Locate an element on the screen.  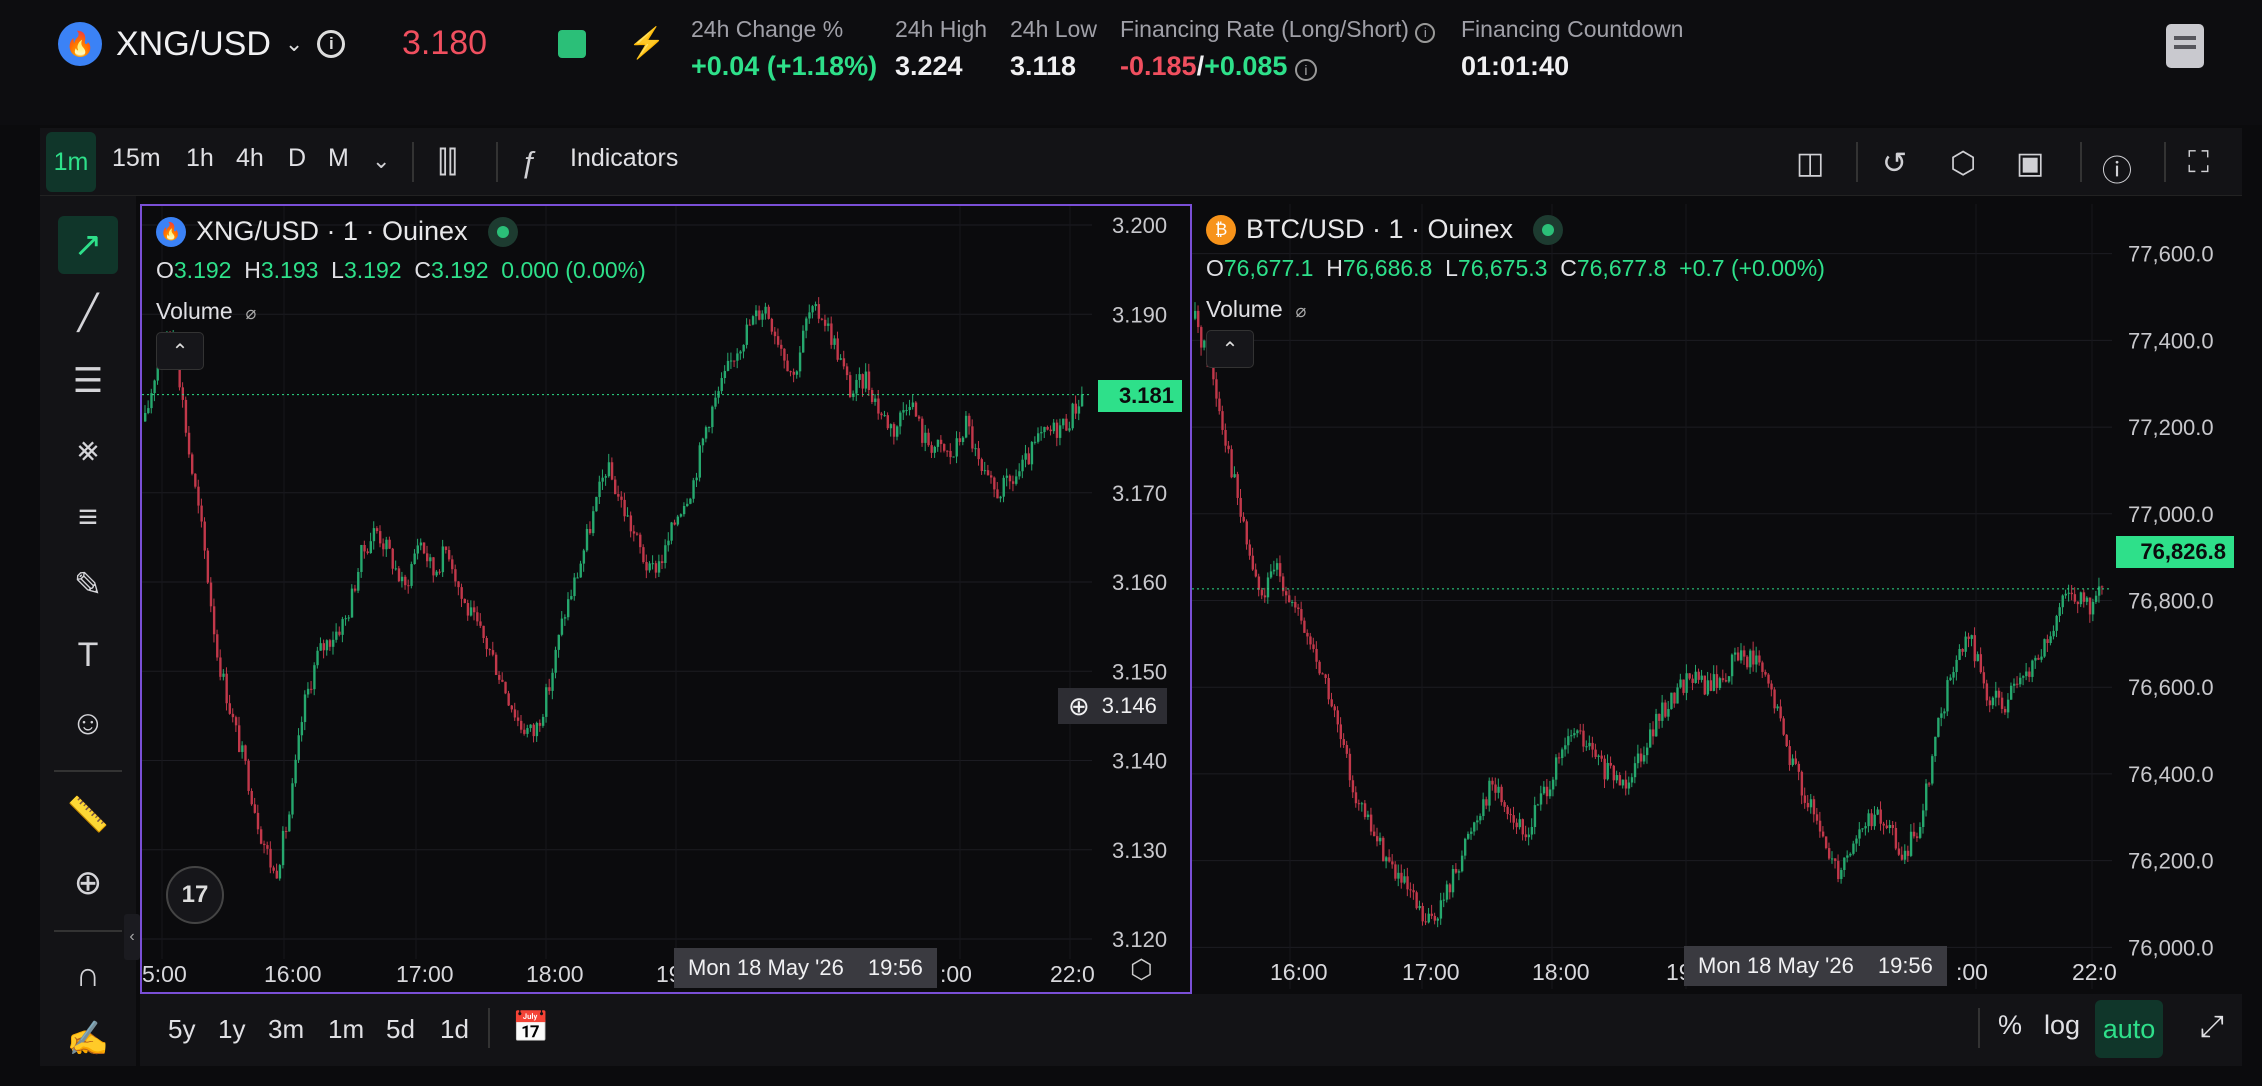
symbol-name: XNG/USD is located at coordinates (193, 43).